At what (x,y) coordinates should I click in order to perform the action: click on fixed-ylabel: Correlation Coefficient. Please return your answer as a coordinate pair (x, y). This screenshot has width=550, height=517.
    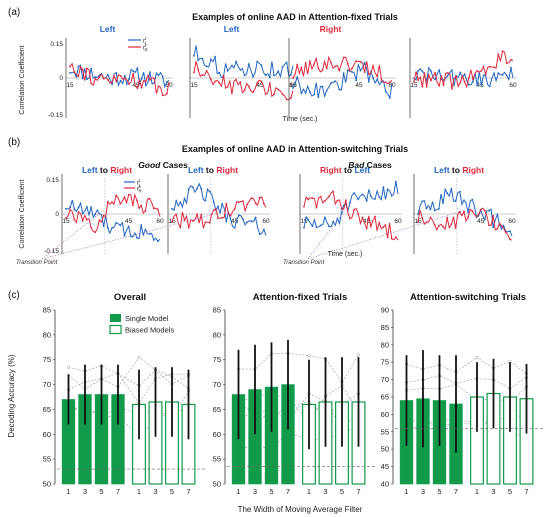
    Looking at the image, I should click on (22, 79).